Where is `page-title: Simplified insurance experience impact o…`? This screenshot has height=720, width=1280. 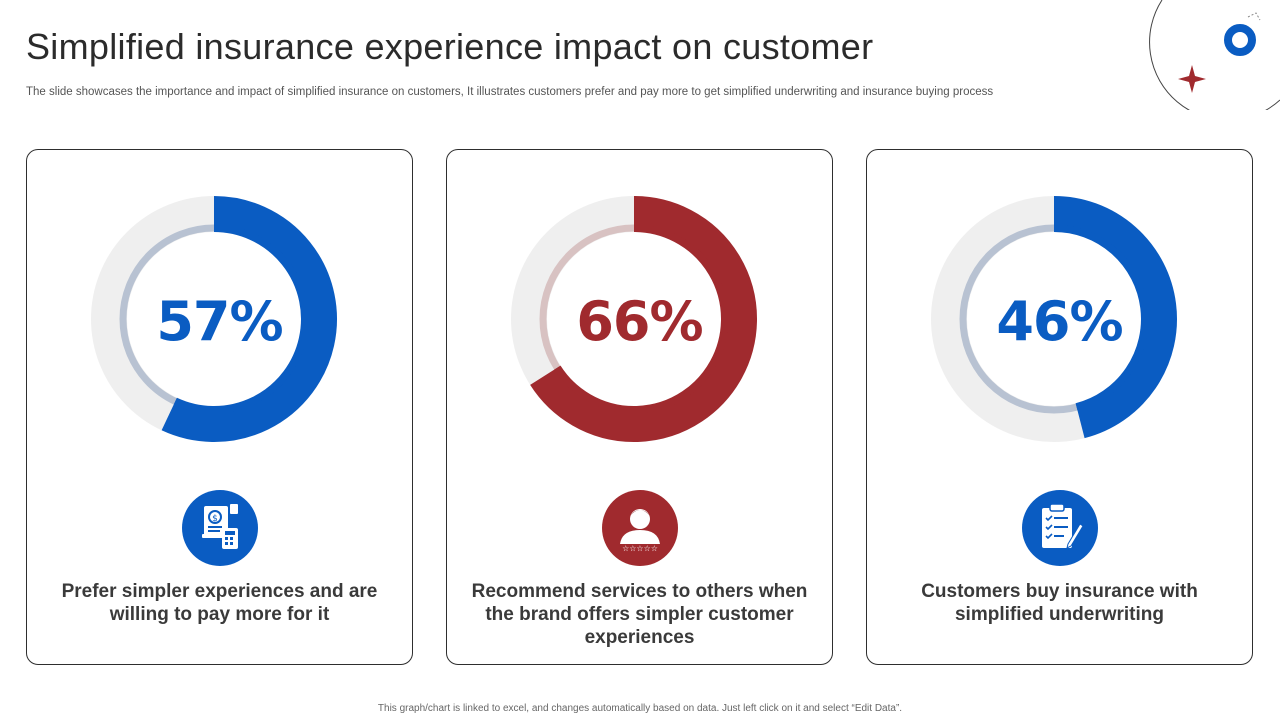
page-title: Simplified insurance experience impact o… is located at coordinates (450, 46).